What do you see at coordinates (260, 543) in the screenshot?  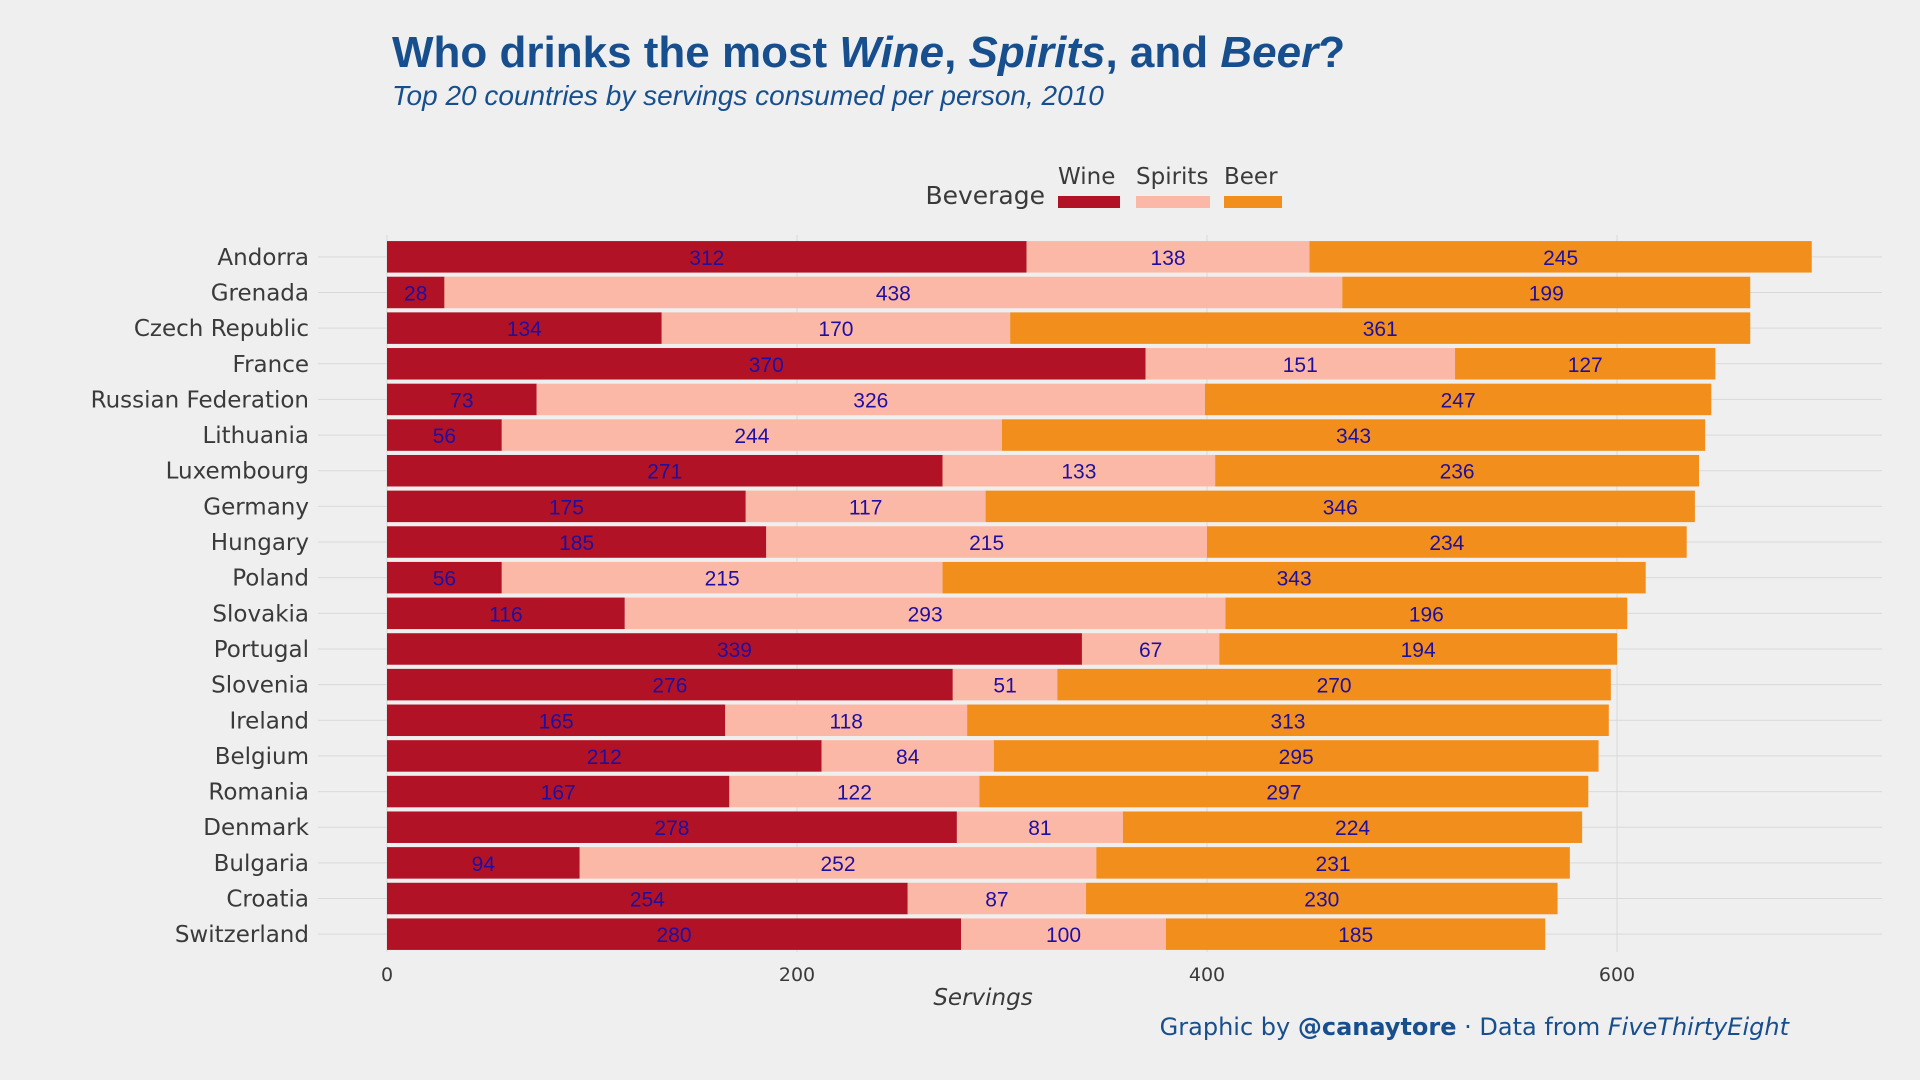 I see `y-tick-label-hungary: Hungary` at bounding box center [260, 543].